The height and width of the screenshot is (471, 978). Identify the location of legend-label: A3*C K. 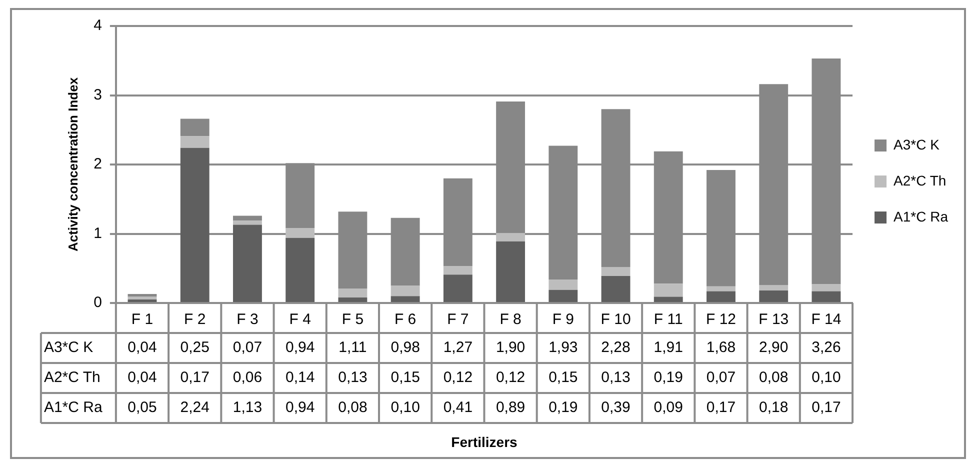
(917, 144).